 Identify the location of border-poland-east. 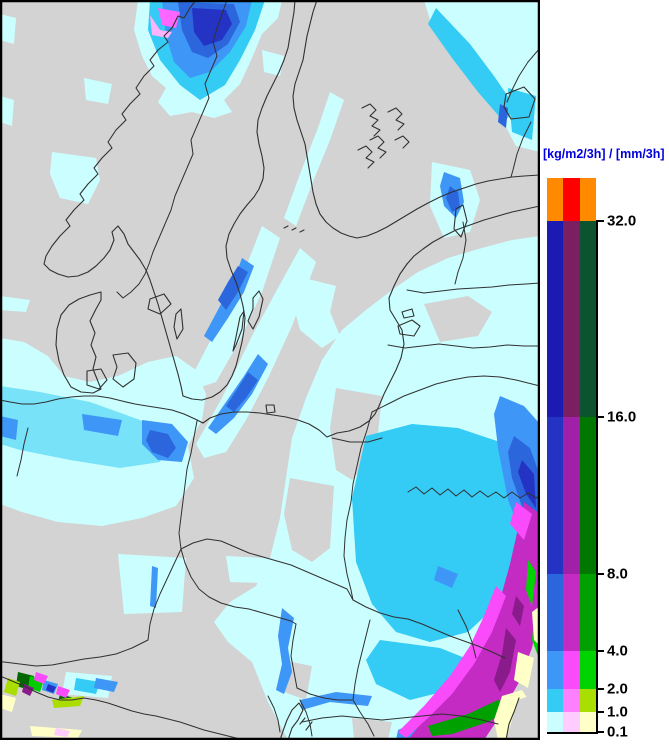
(358, 506).